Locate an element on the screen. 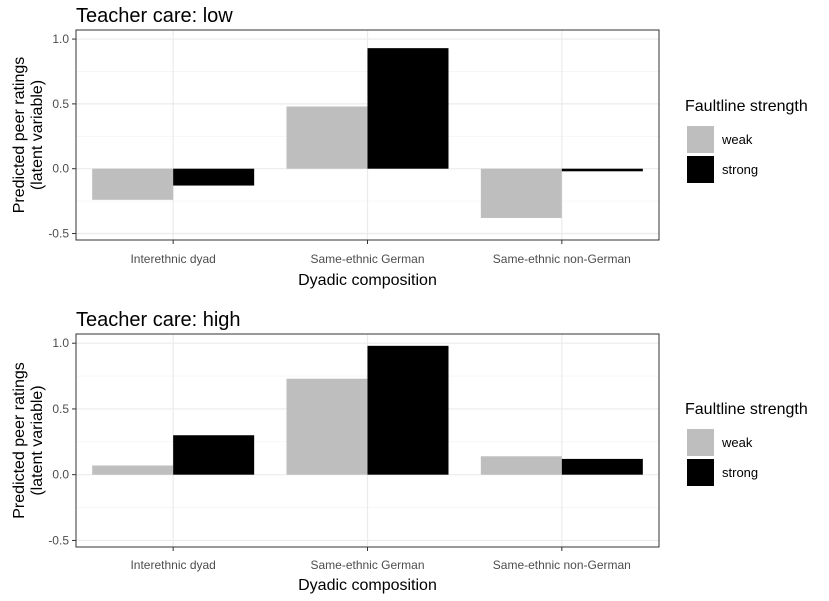  panel-title: Teacher care: low is located at coordinates (154, 16).